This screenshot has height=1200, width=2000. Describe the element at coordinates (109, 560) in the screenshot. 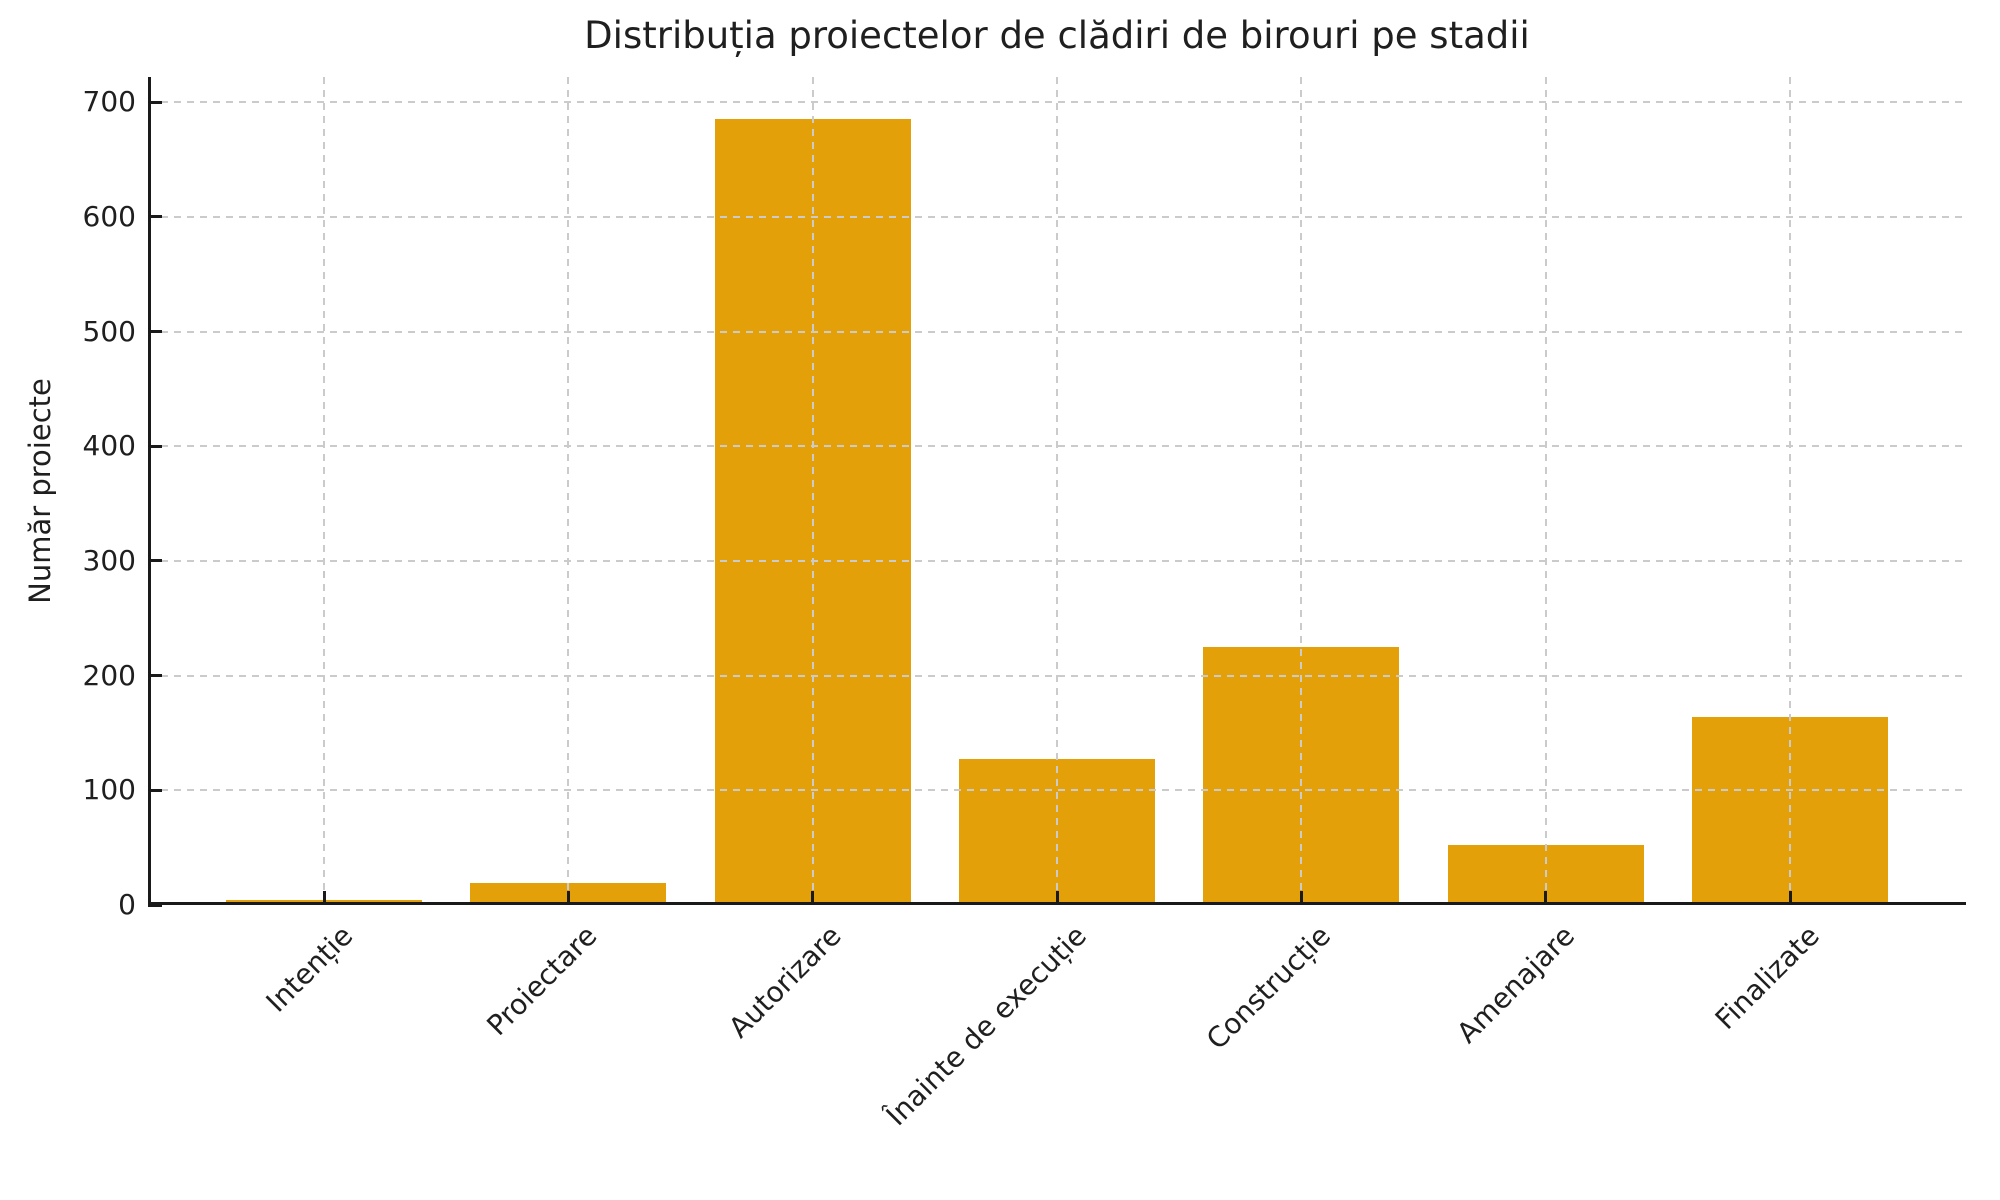

I see `y-tick-label-300: 300` at that location.